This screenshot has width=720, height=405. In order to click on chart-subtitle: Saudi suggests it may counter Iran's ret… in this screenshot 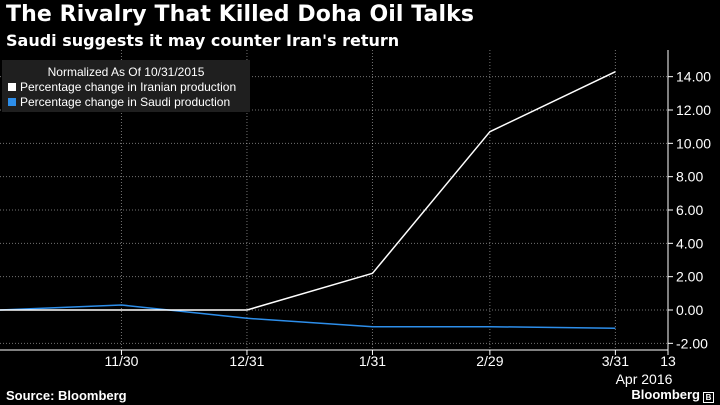, I will do `click(203, 40)`.